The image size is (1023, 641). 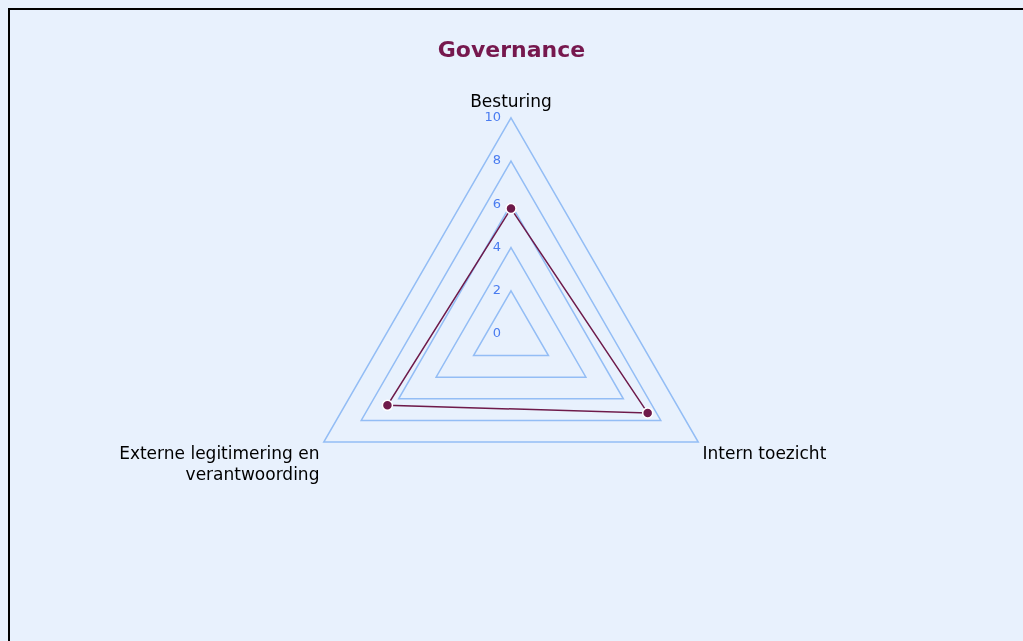 What do you see at coordinates (764, 453) in the screenshot?
I see `spoke-label: Intern toezicht` at bounding box center [764, 453].